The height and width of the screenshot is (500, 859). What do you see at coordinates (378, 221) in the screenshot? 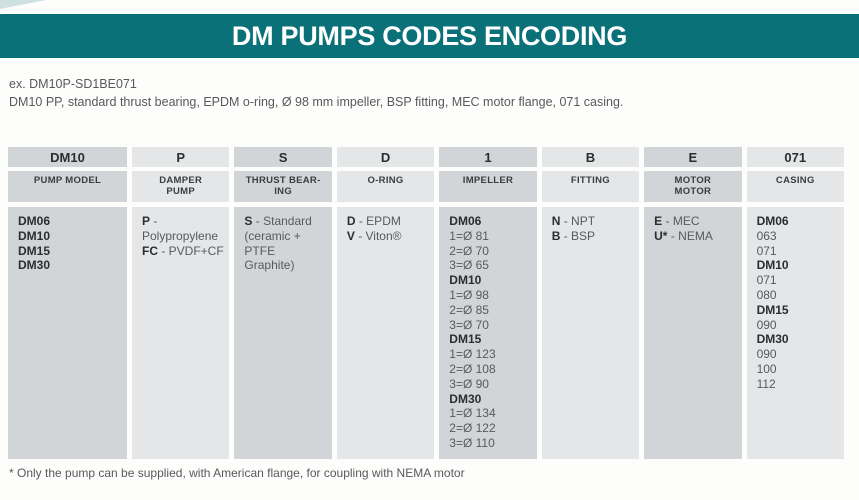
I see `text-segment: - EPDM` at bounding box center [378, 221].